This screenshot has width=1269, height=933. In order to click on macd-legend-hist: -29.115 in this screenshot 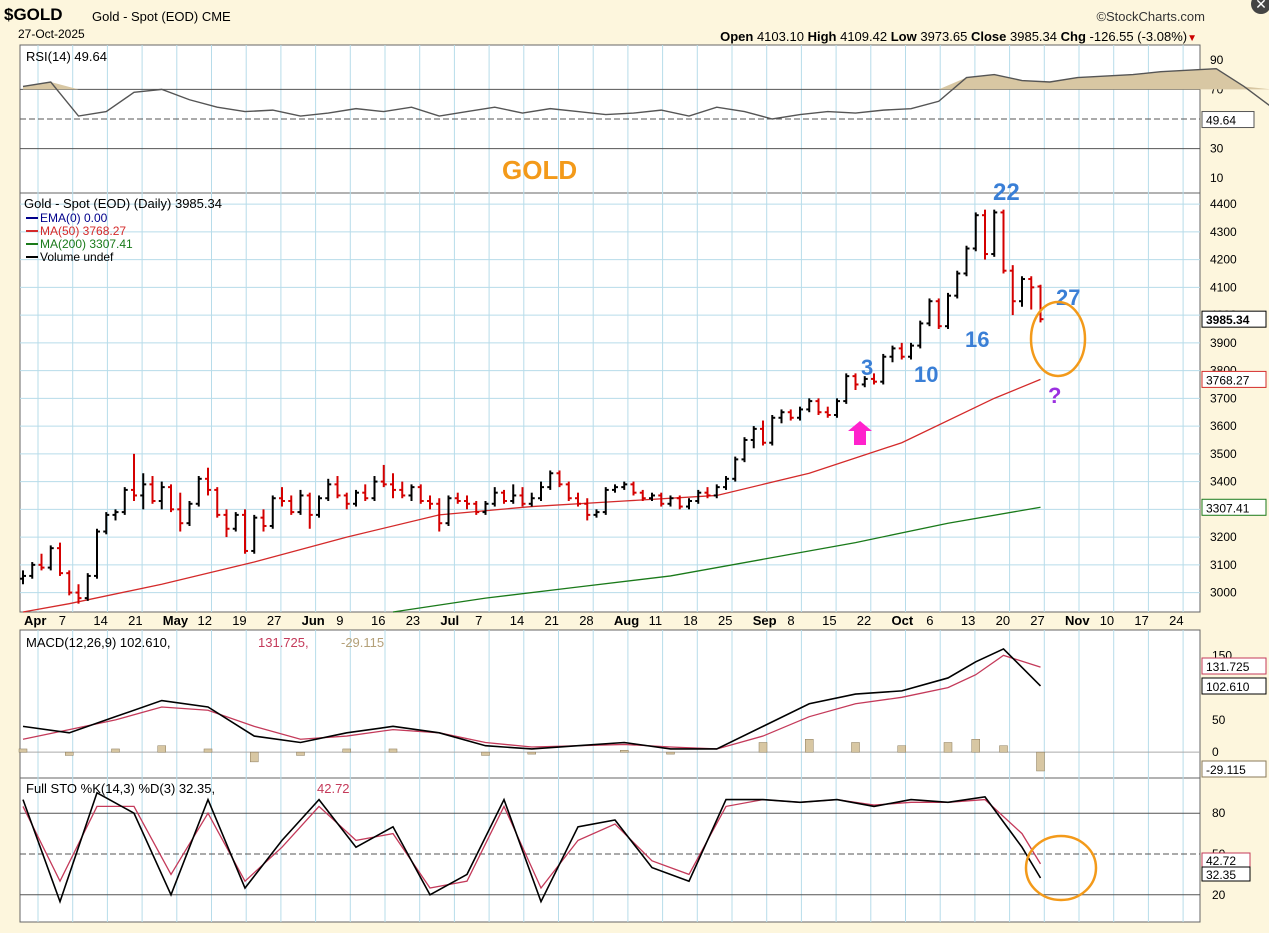, I will do `click(362, 642)`.